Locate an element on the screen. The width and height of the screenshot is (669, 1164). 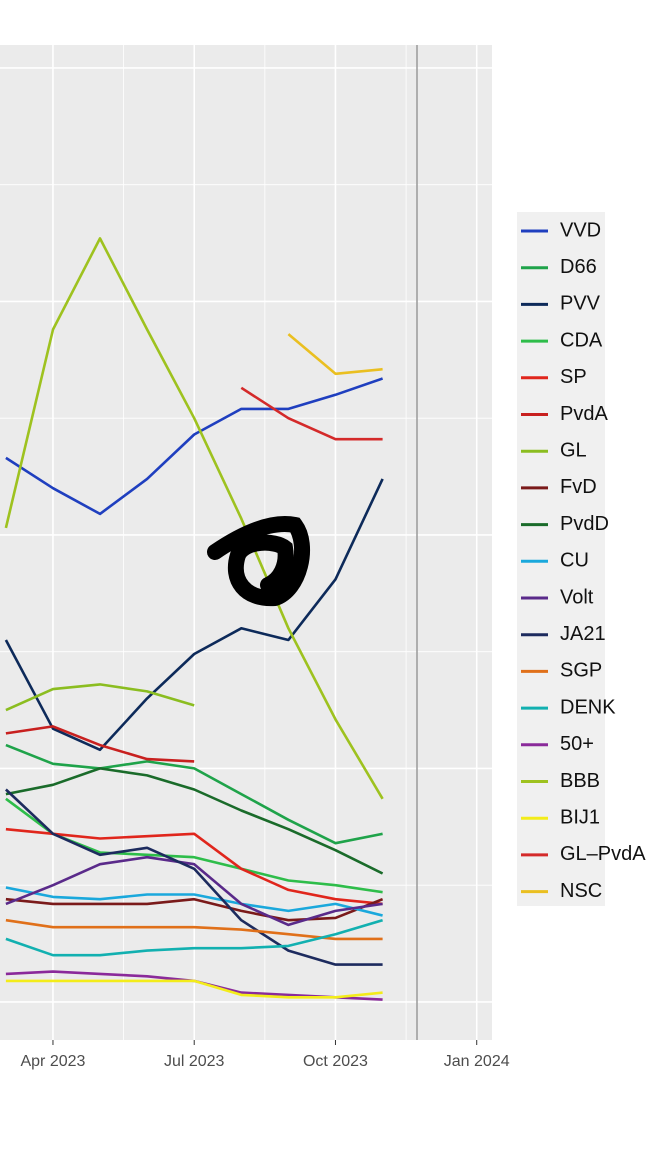
legend-label: 50+ is located at coordinates (577, 744).